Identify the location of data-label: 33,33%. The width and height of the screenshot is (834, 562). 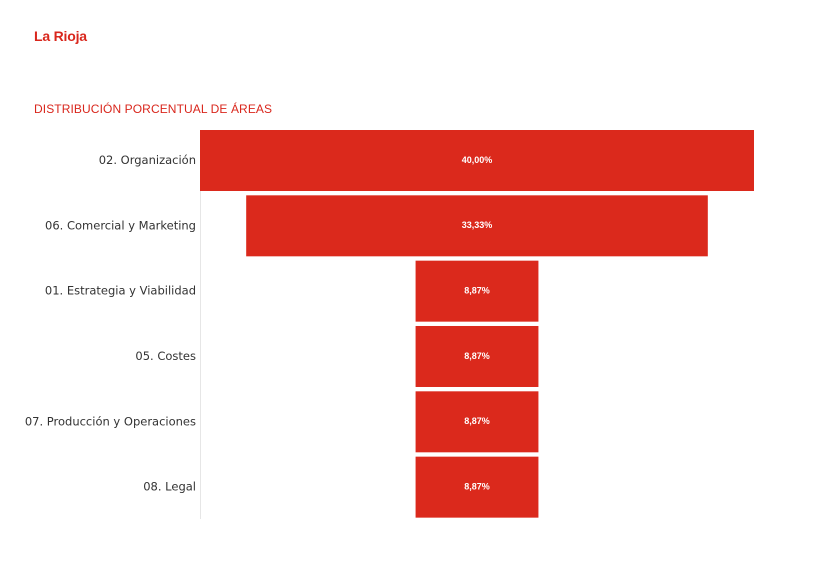
(477, 225).